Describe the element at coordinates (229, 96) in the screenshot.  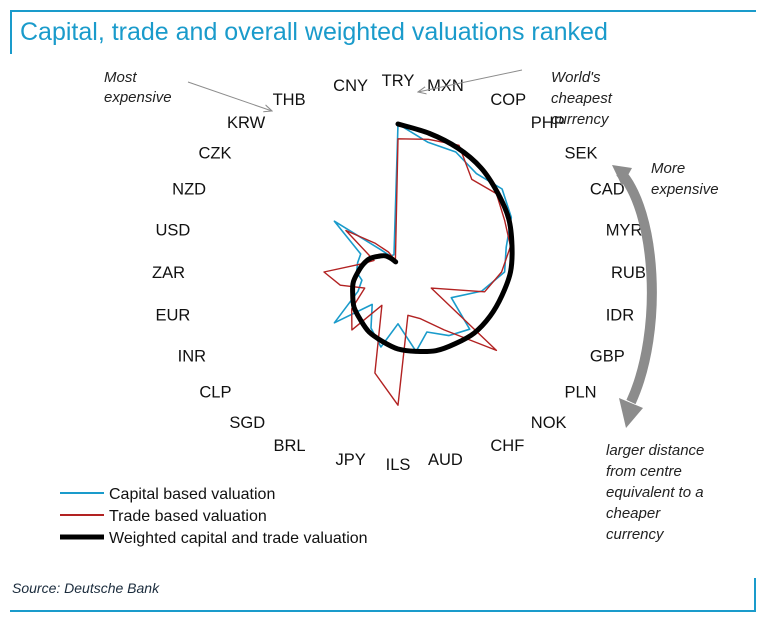
I see `most-expensive-arrow` at that location.